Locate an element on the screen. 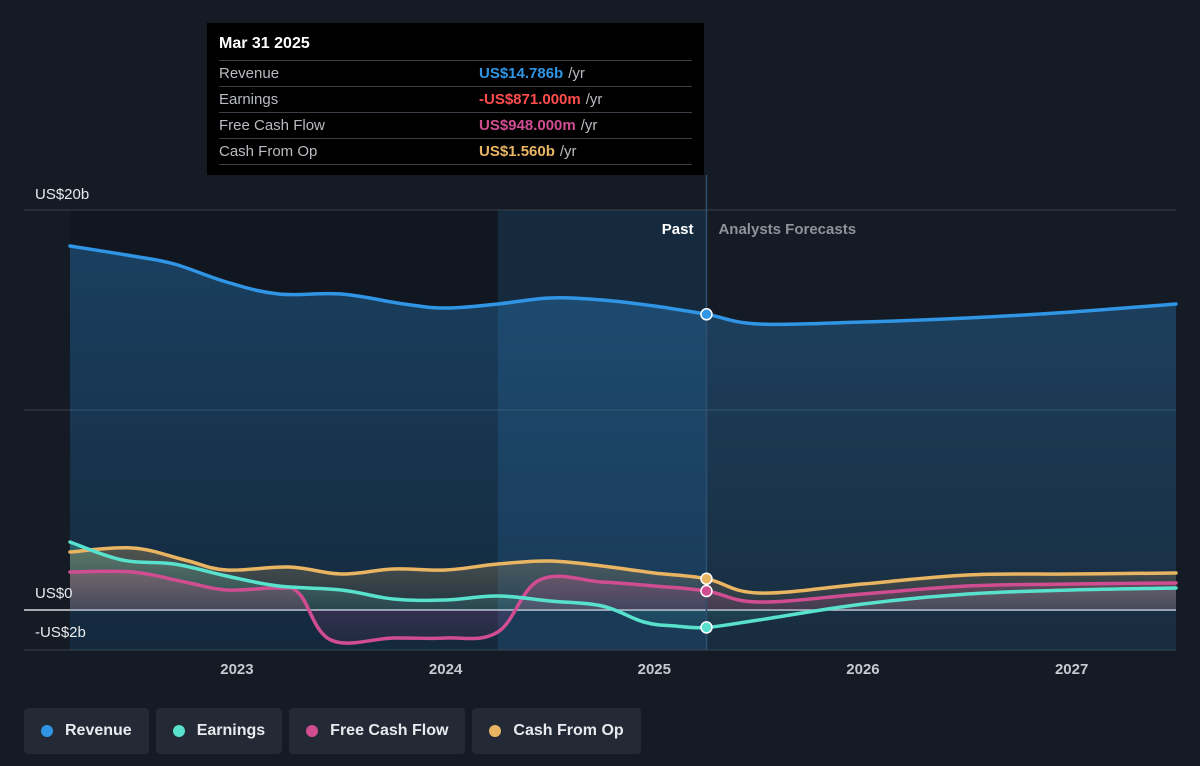  series-line-revenue is located at coordinates (623, 285).